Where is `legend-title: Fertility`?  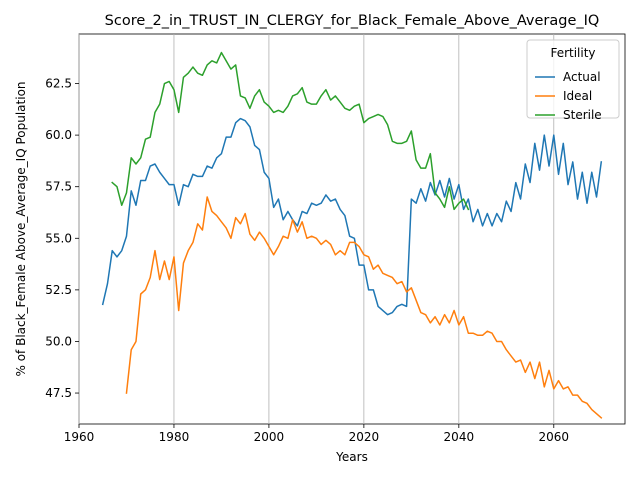
legend-title: Fertility is located at coordinates (572, 53).